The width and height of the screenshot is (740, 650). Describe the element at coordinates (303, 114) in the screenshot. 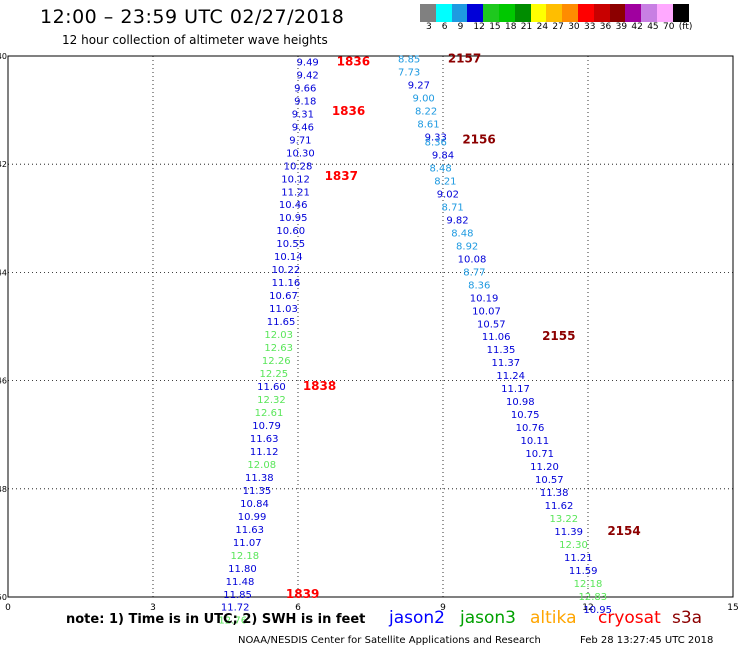

I see `swh-data-label: 9.31` at that location.